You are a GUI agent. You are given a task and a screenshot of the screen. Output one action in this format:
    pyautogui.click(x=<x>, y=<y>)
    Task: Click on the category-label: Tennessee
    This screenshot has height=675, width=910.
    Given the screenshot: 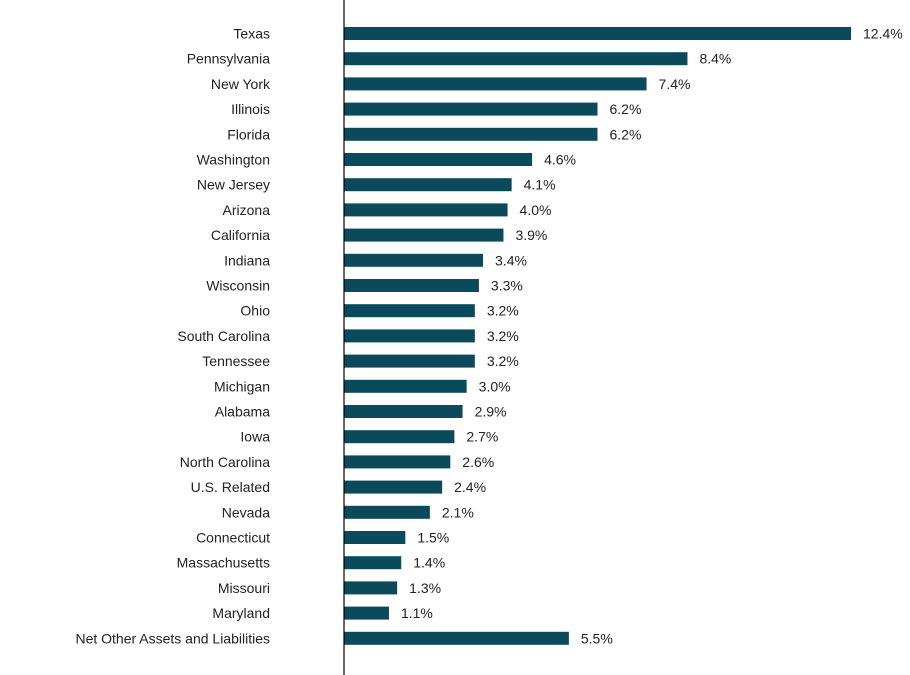 What is the action you would take?
    pyautogui.click(x=236, y=361)
    